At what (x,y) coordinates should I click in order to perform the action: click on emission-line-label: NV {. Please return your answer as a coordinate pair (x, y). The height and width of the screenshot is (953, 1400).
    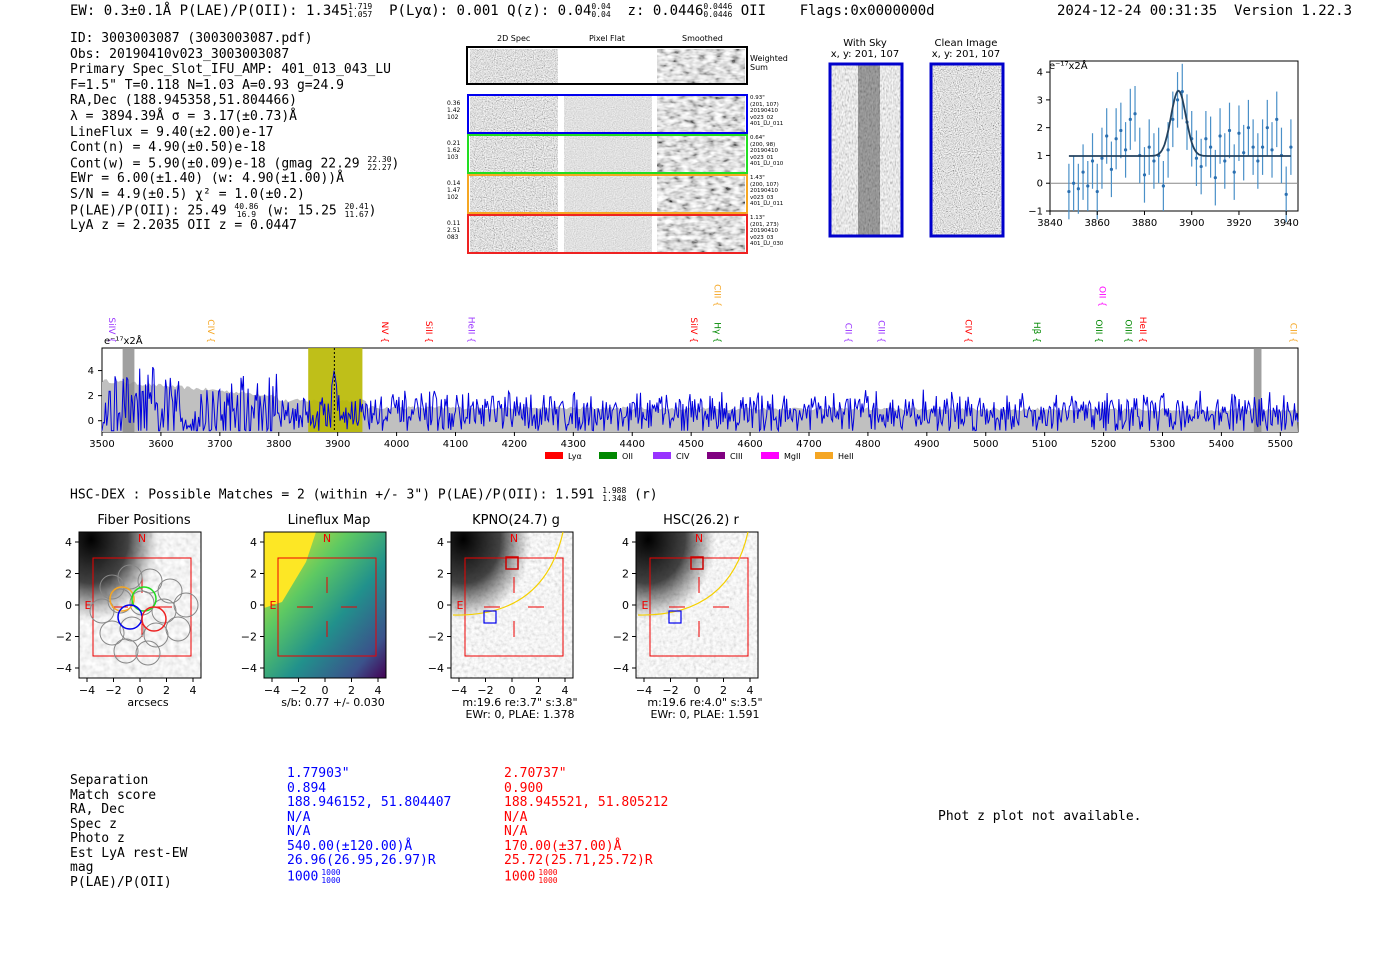
    Looking at the image, I should click on (384, 332).